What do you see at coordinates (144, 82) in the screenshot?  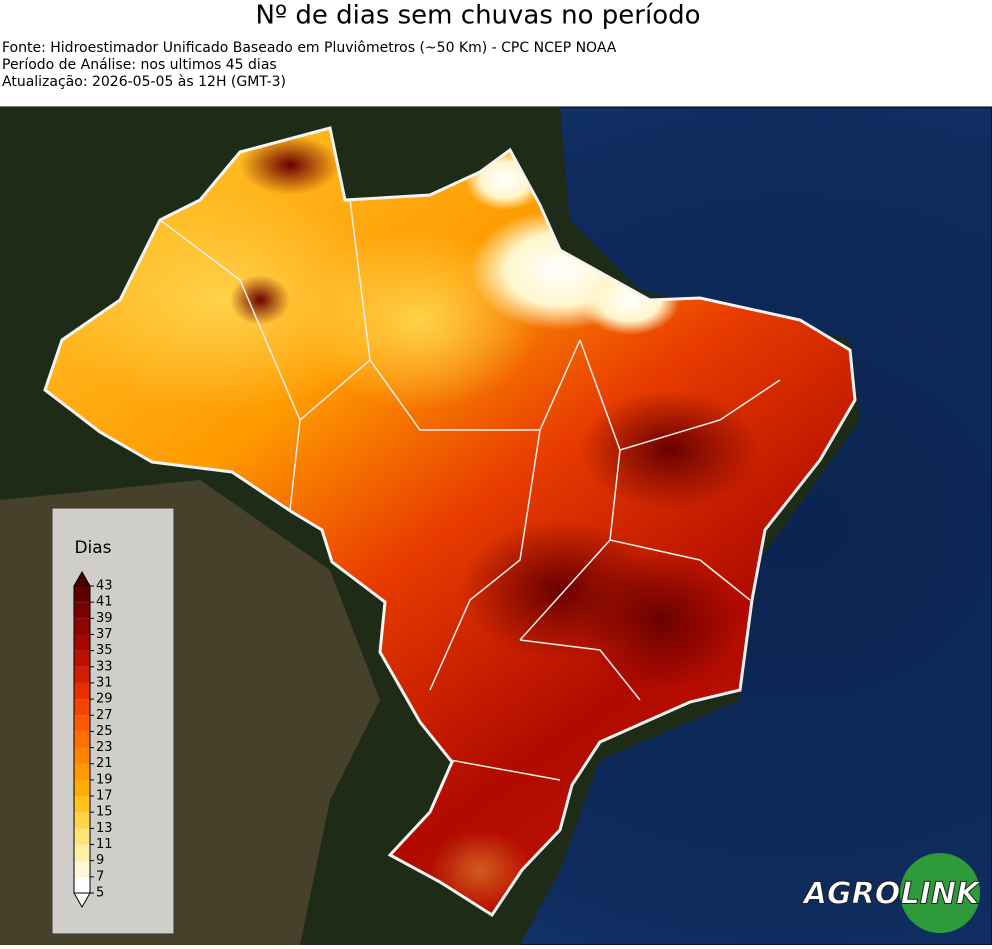 I see `source-line: Atualização: 2026-05-05 às 12H (GMT-3)` at bounding box center [144, 82].